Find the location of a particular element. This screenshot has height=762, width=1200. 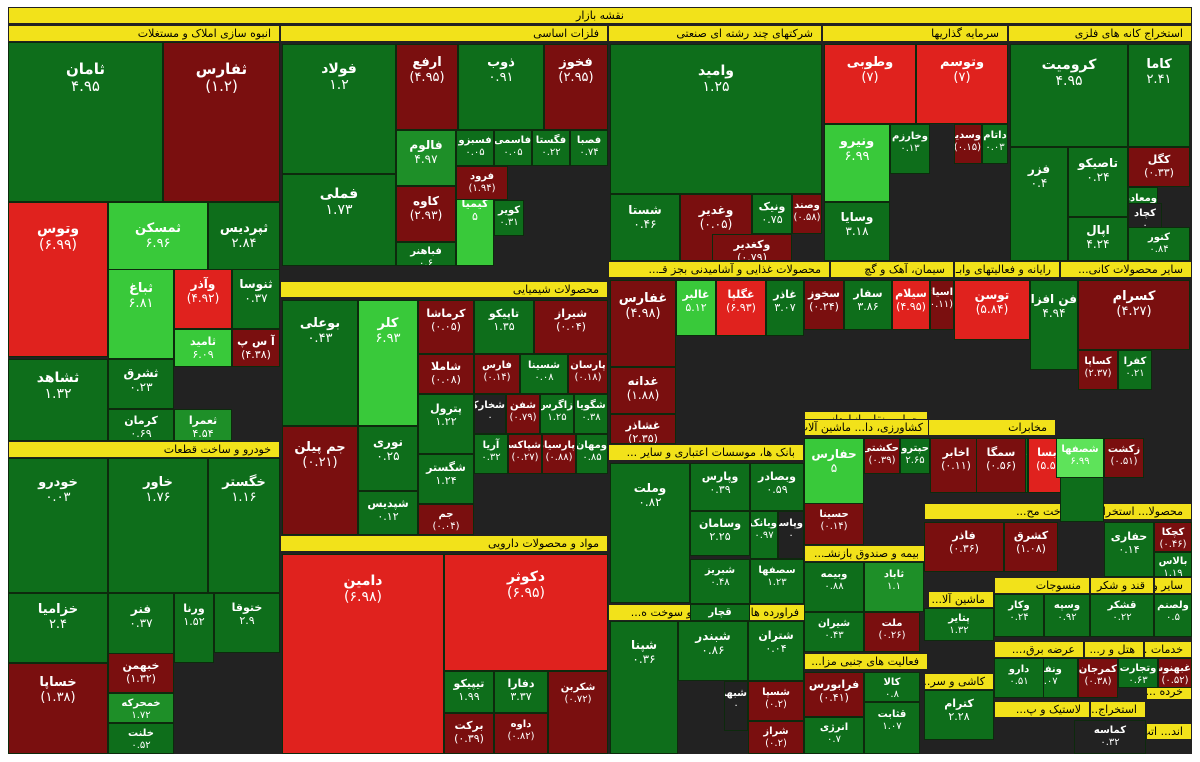

stock-tile: کچکا (۰.۴۶) is located at coordinates (1173, 537).